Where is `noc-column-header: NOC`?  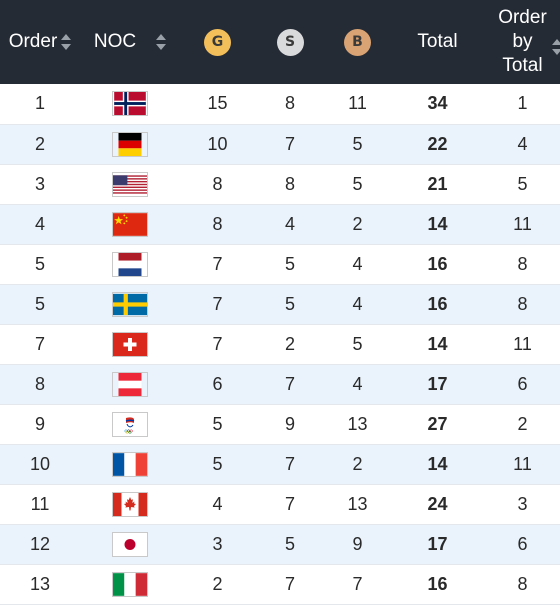
noc-column-header: NOC is located at coordinates (130, 42).